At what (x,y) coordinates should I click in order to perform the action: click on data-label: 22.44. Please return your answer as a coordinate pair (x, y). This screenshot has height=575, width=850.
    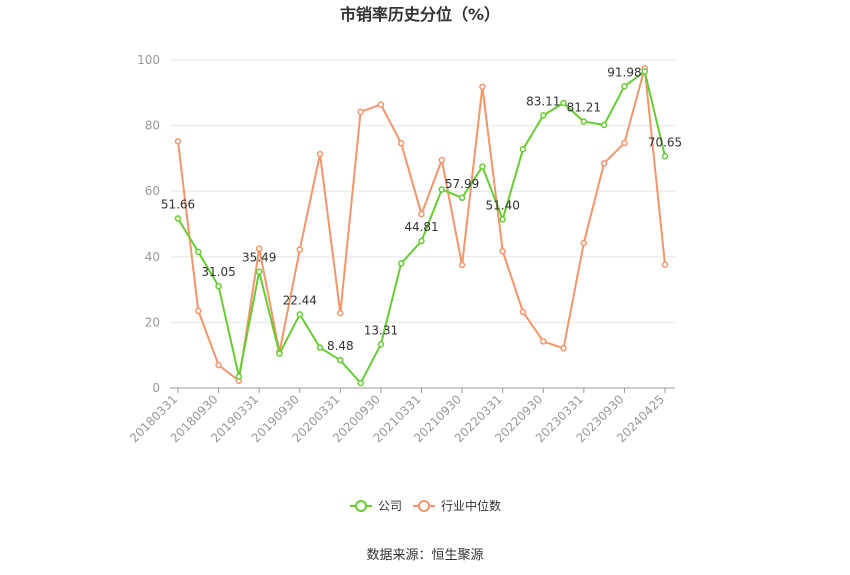
    Looking at the image, I should click on (300, 300).